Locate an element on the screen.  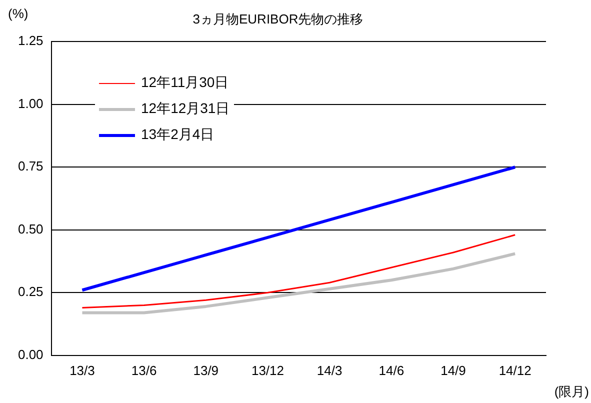
y-tick-label: 1.00 is located at coordinates (31, 103).